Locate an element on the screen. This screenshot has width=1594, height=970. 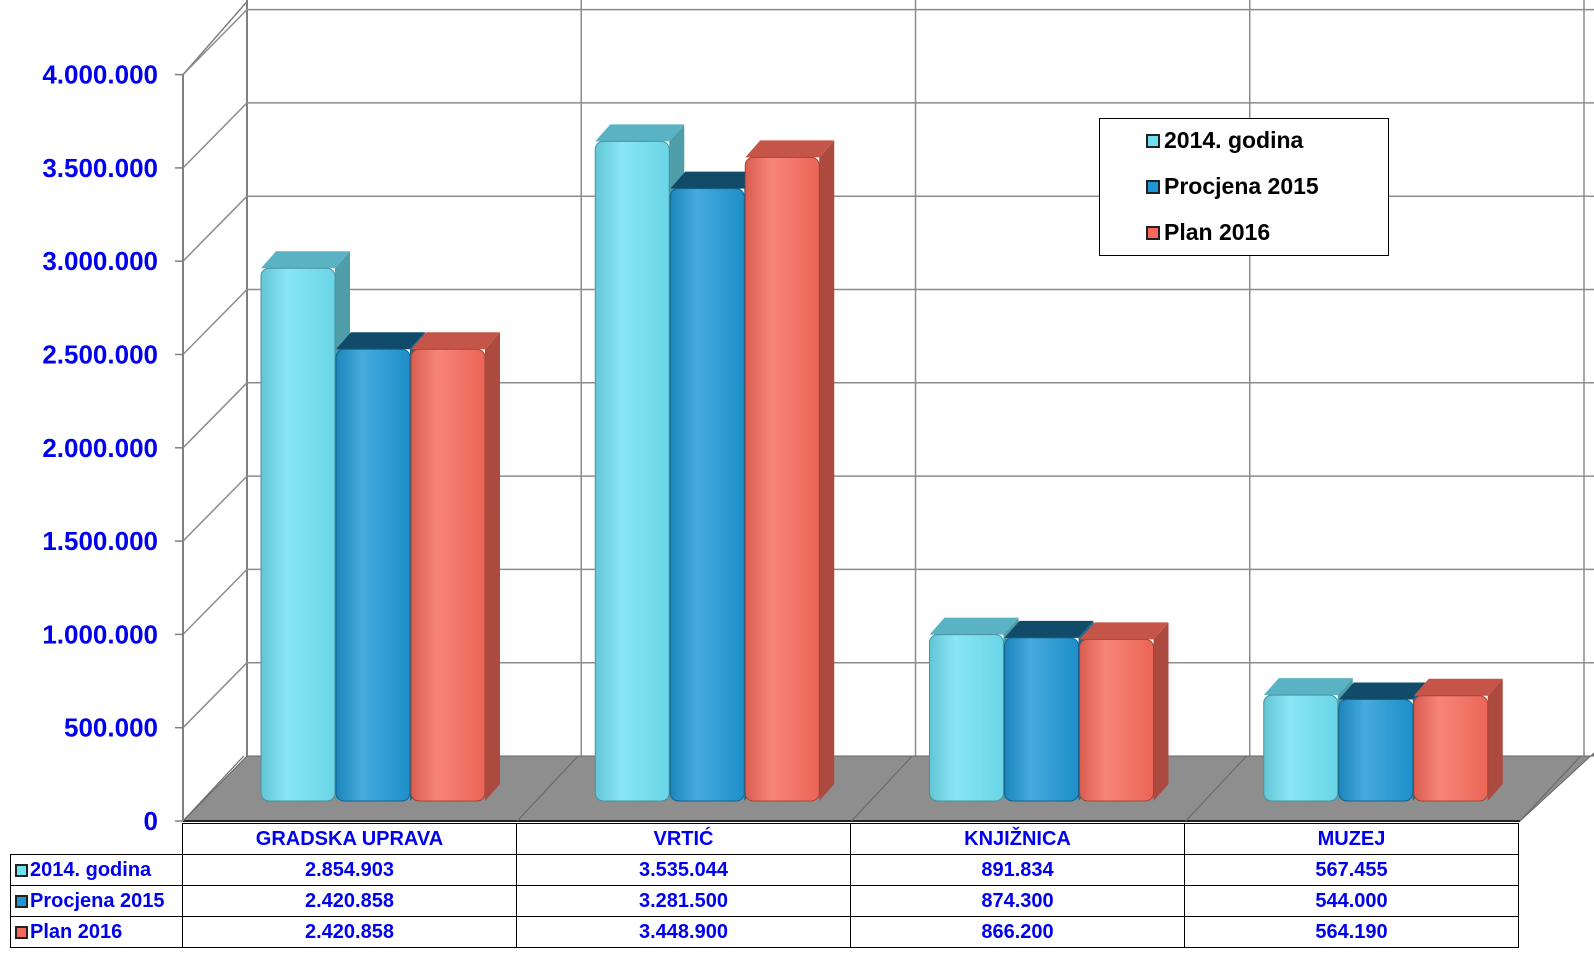
value-cell: 2.854.903 is located at coordinates (349, 870).